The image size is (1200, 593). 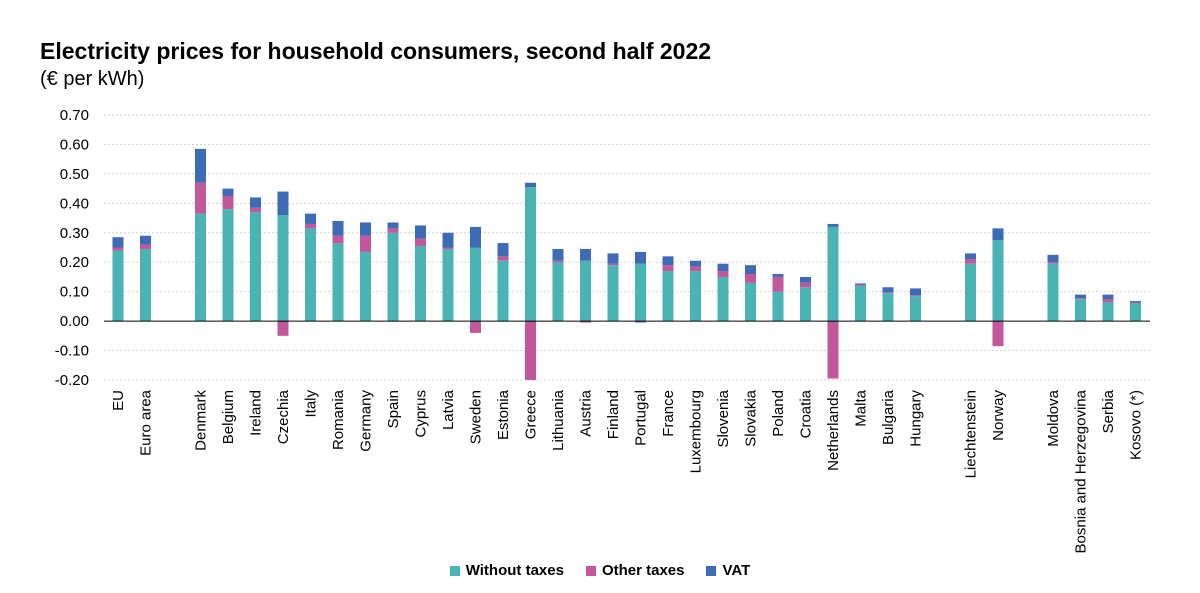 I want to click on legend-label-without-taxes: Without taxes, so click(x=514, y=570).